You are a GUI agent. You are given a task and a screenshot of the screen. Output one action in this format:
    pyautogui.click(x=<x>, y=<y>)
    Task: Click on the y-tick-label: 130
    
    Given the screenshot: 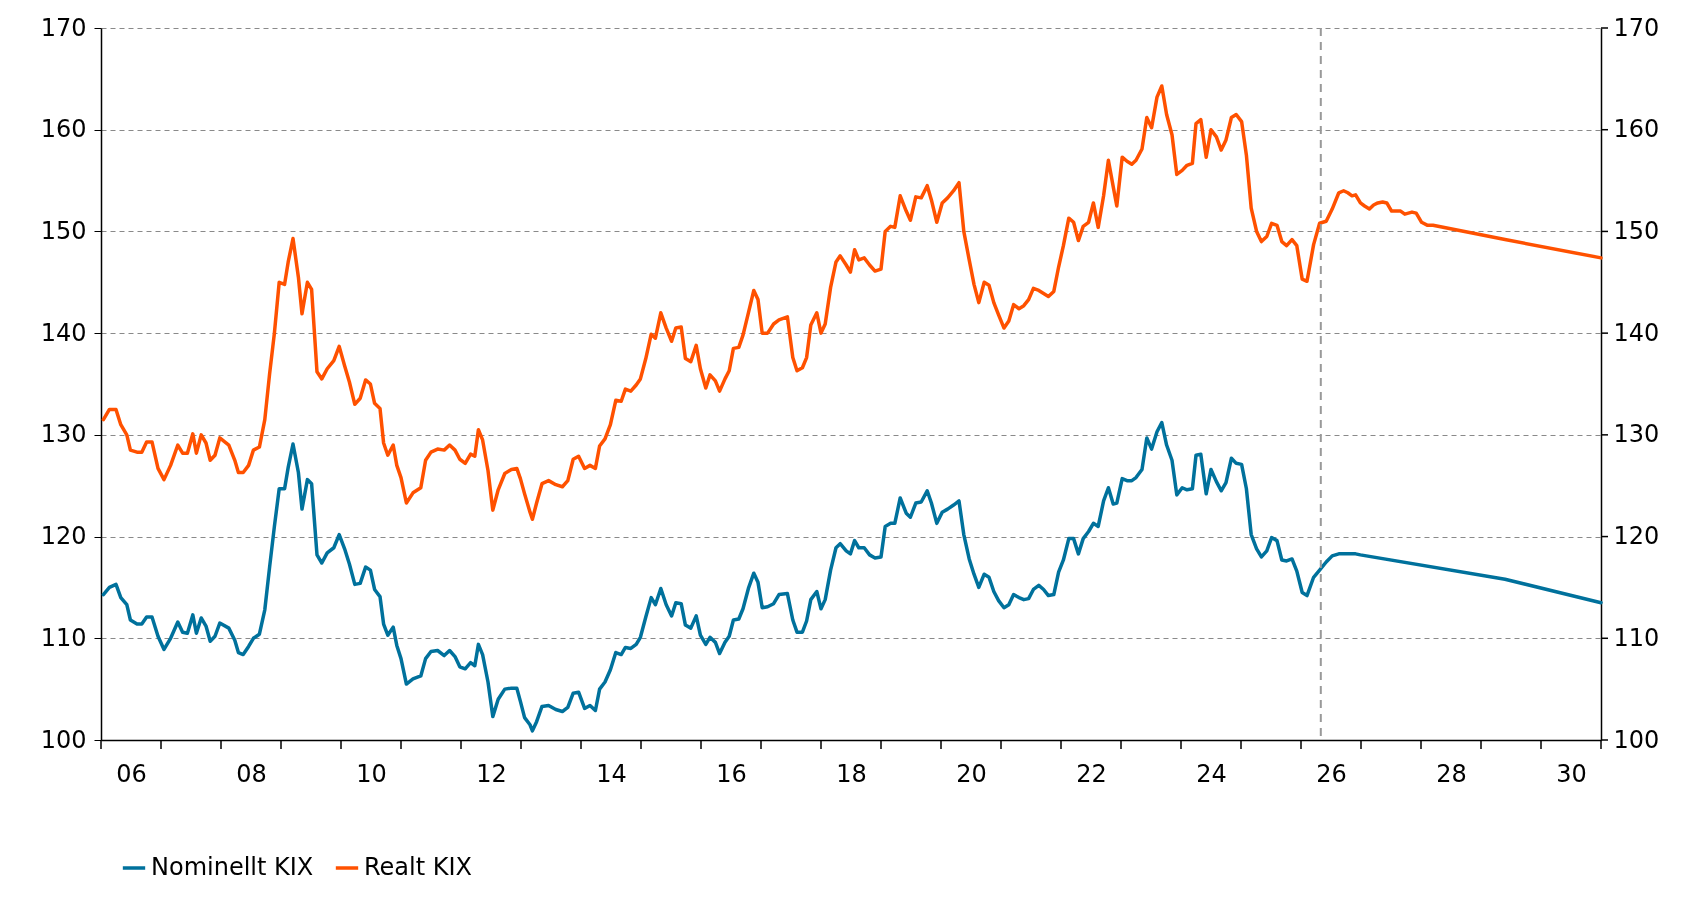 What is the action you would take?
    pyautogui.click(x=1636, y=434)
    